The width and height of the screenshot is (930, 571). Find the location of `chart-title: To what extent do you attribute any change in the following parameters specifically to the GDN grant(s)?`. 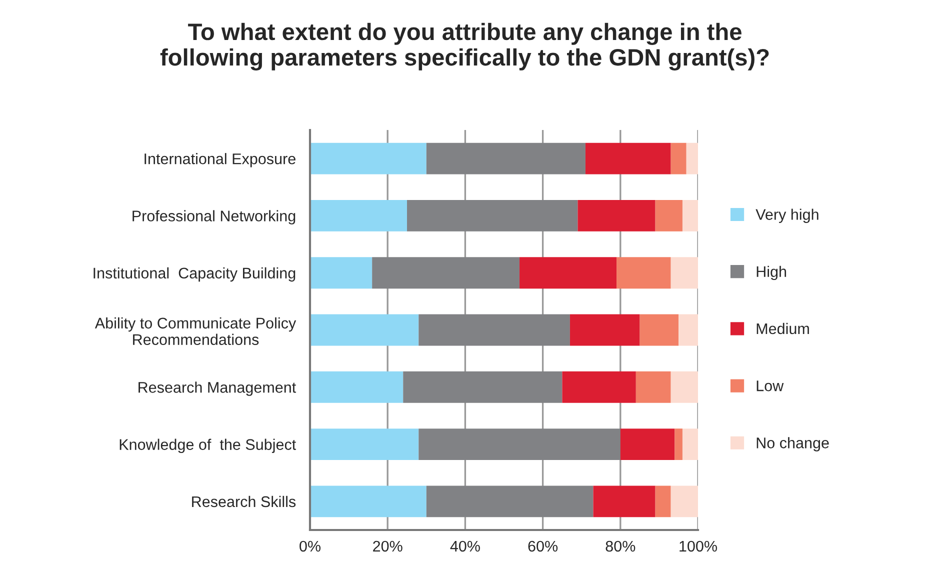

chart-title: To what extent do you attribute any change in the following parameters specifically to the GDN grant(s)? is located at coordinates (464, 46).